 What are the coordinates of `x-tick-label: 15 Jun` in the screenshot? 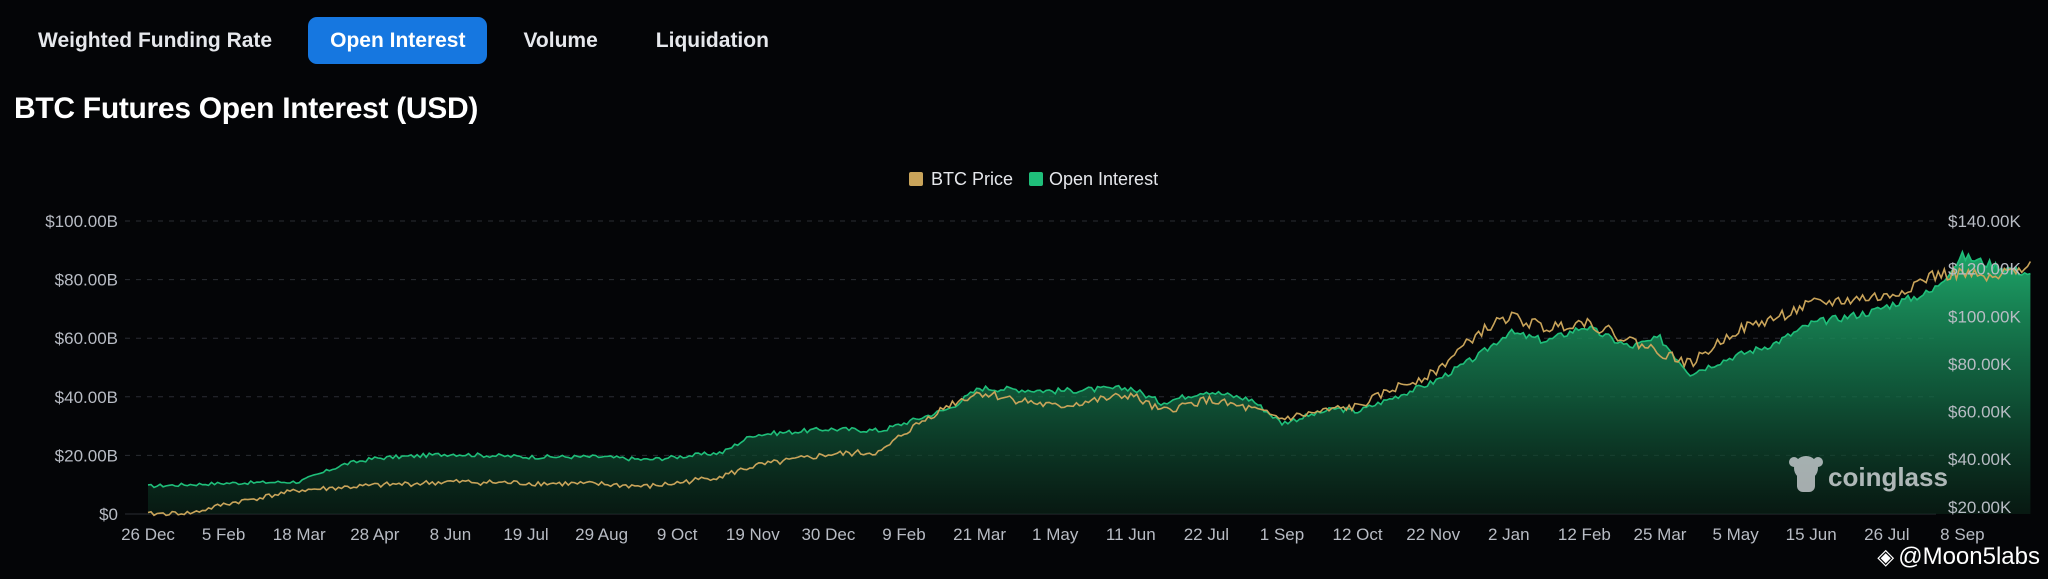 It's located at (1811, 534).